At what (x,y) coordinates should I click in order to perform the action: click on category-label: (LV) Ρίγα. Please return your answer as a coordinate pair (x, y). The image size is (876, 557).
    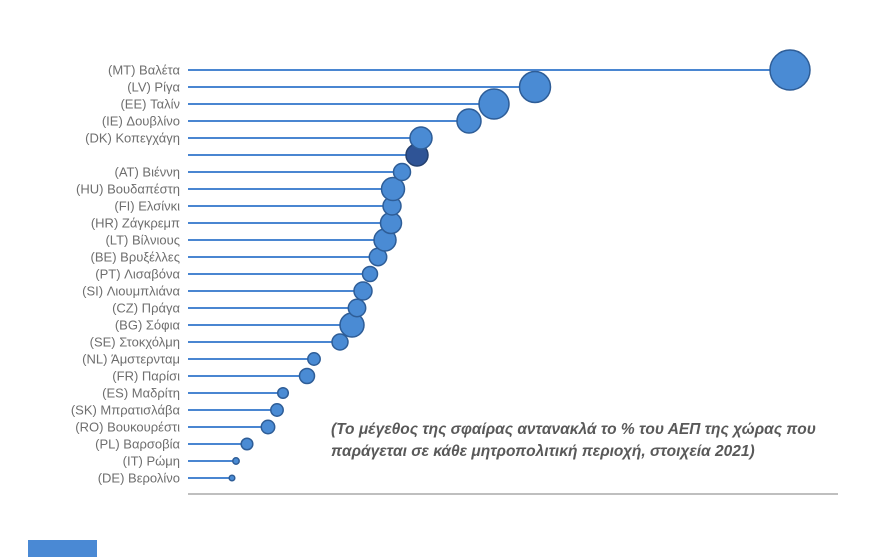
    Looking at the image, I should click on (153, 87).